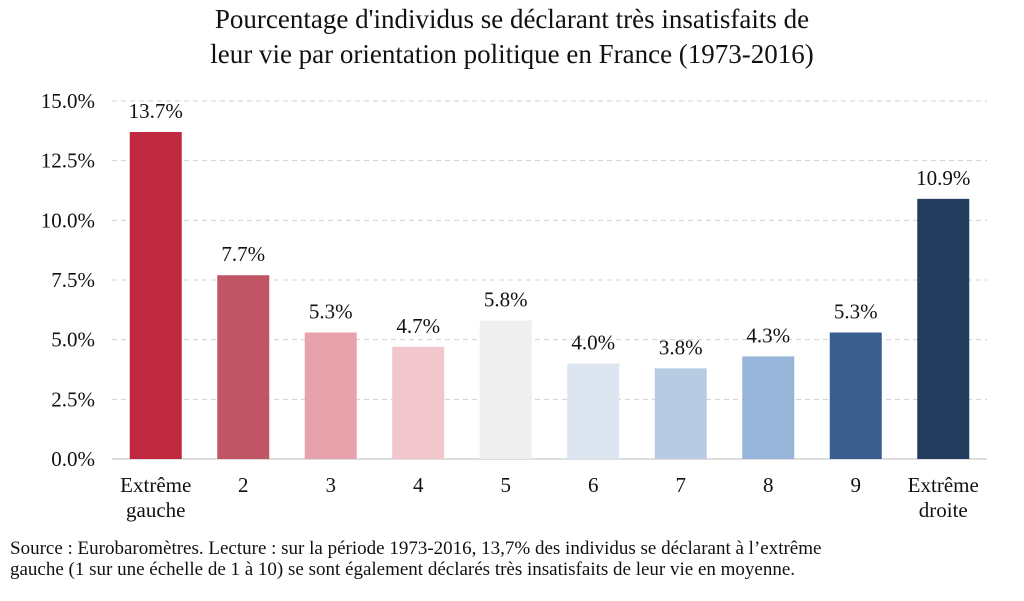 The image size is (1024, 601). Describe the element at coordinates (73, 399) in the screenshot. I see `y-tick-label: 2.5%` at that location.